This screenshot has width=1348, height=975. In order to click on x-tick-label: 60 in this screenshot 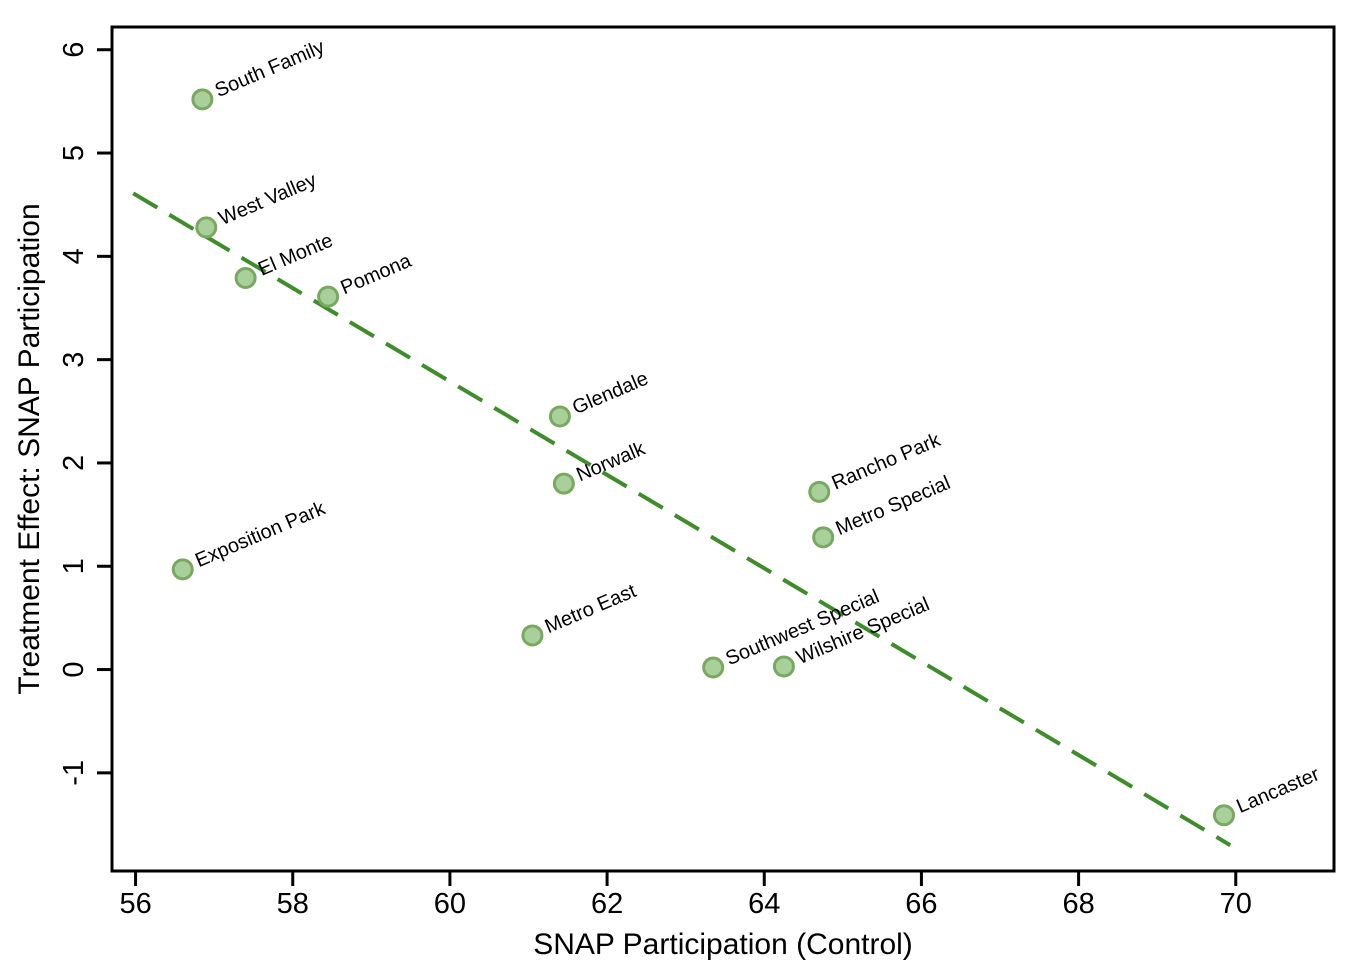, I will do `click(450, 904)`.